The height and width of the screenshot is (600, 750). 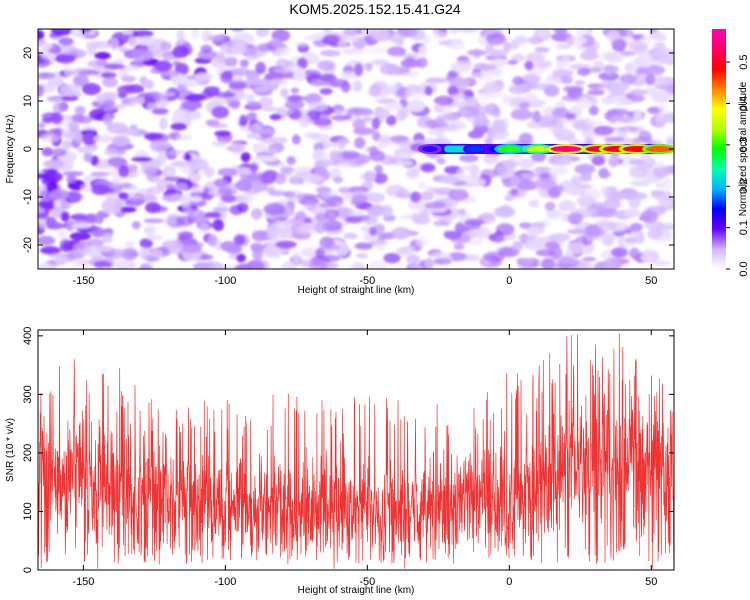 I want to click on colorbar-tick-label: 0.0, so click(x=744, y=268).